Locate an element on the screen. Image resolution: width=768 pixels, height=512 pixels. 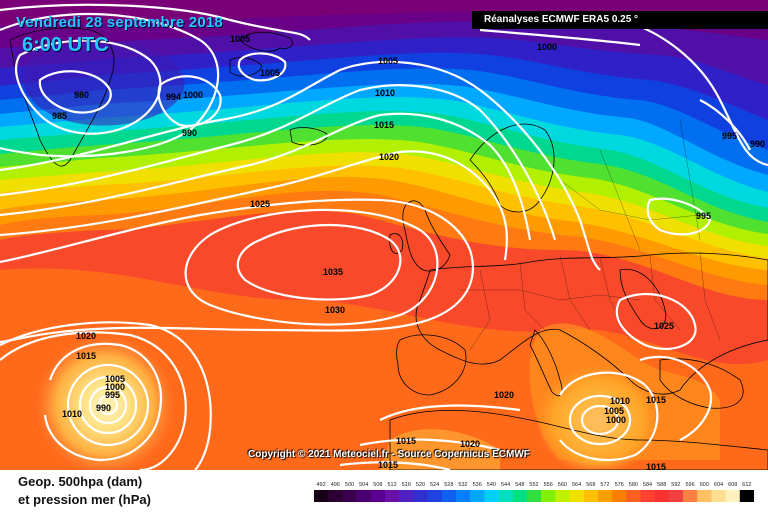
legend-tick-512: 512 is located at coordinates (392, 485).